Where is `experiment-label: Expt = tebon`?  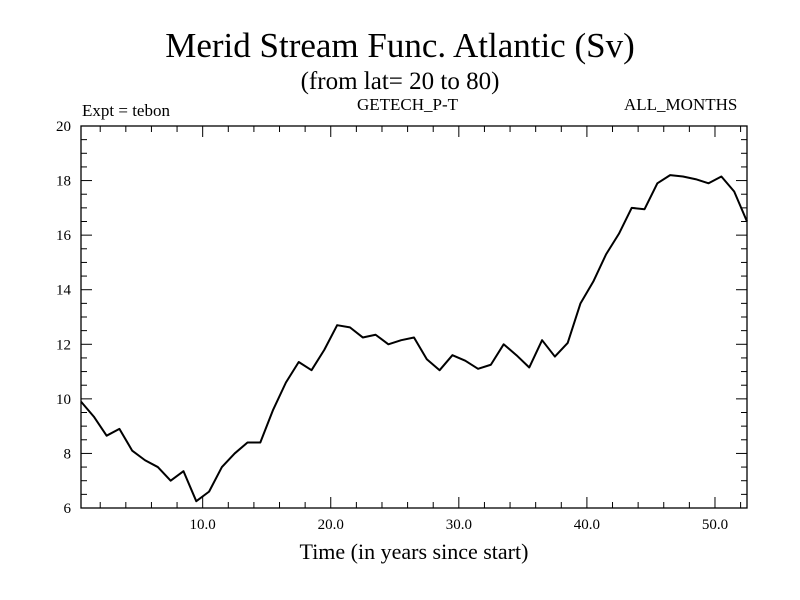 experiment-label: Expt = tebon is located at coordinates (126, 110).